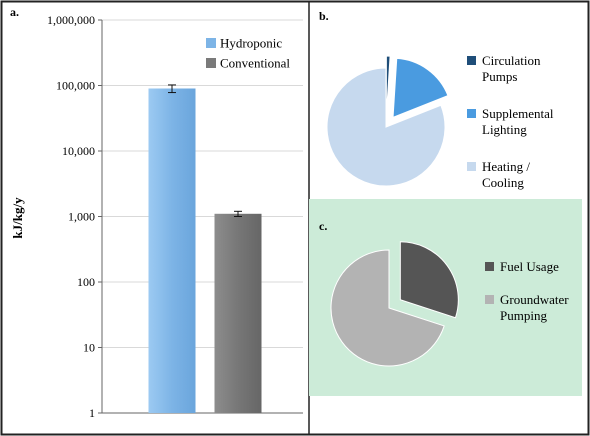  What do you see at coordinates (14, 12) in the screenshot?
I see `panel-a-label: a.` at bounding box center [14, 12].